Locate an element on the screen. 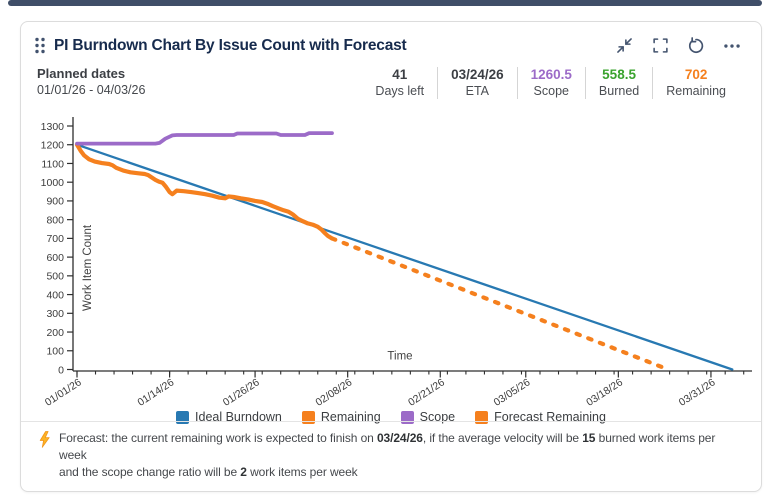  adjacent-widget-edge is located at coordinates (385, 3).